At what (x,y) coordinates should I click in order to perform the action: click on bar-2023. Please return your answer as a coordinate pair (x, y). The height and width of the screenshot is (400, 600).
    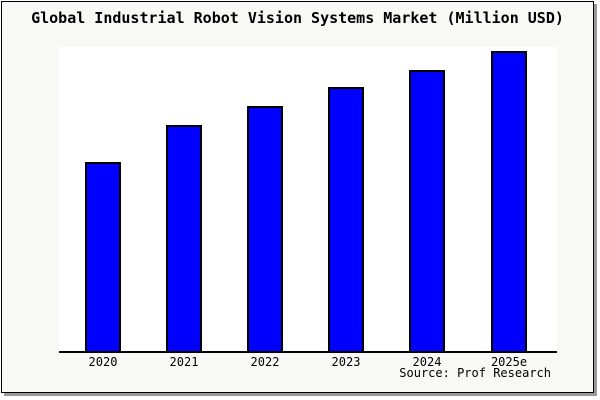
    Looking at the image, I should click on (346, 219).